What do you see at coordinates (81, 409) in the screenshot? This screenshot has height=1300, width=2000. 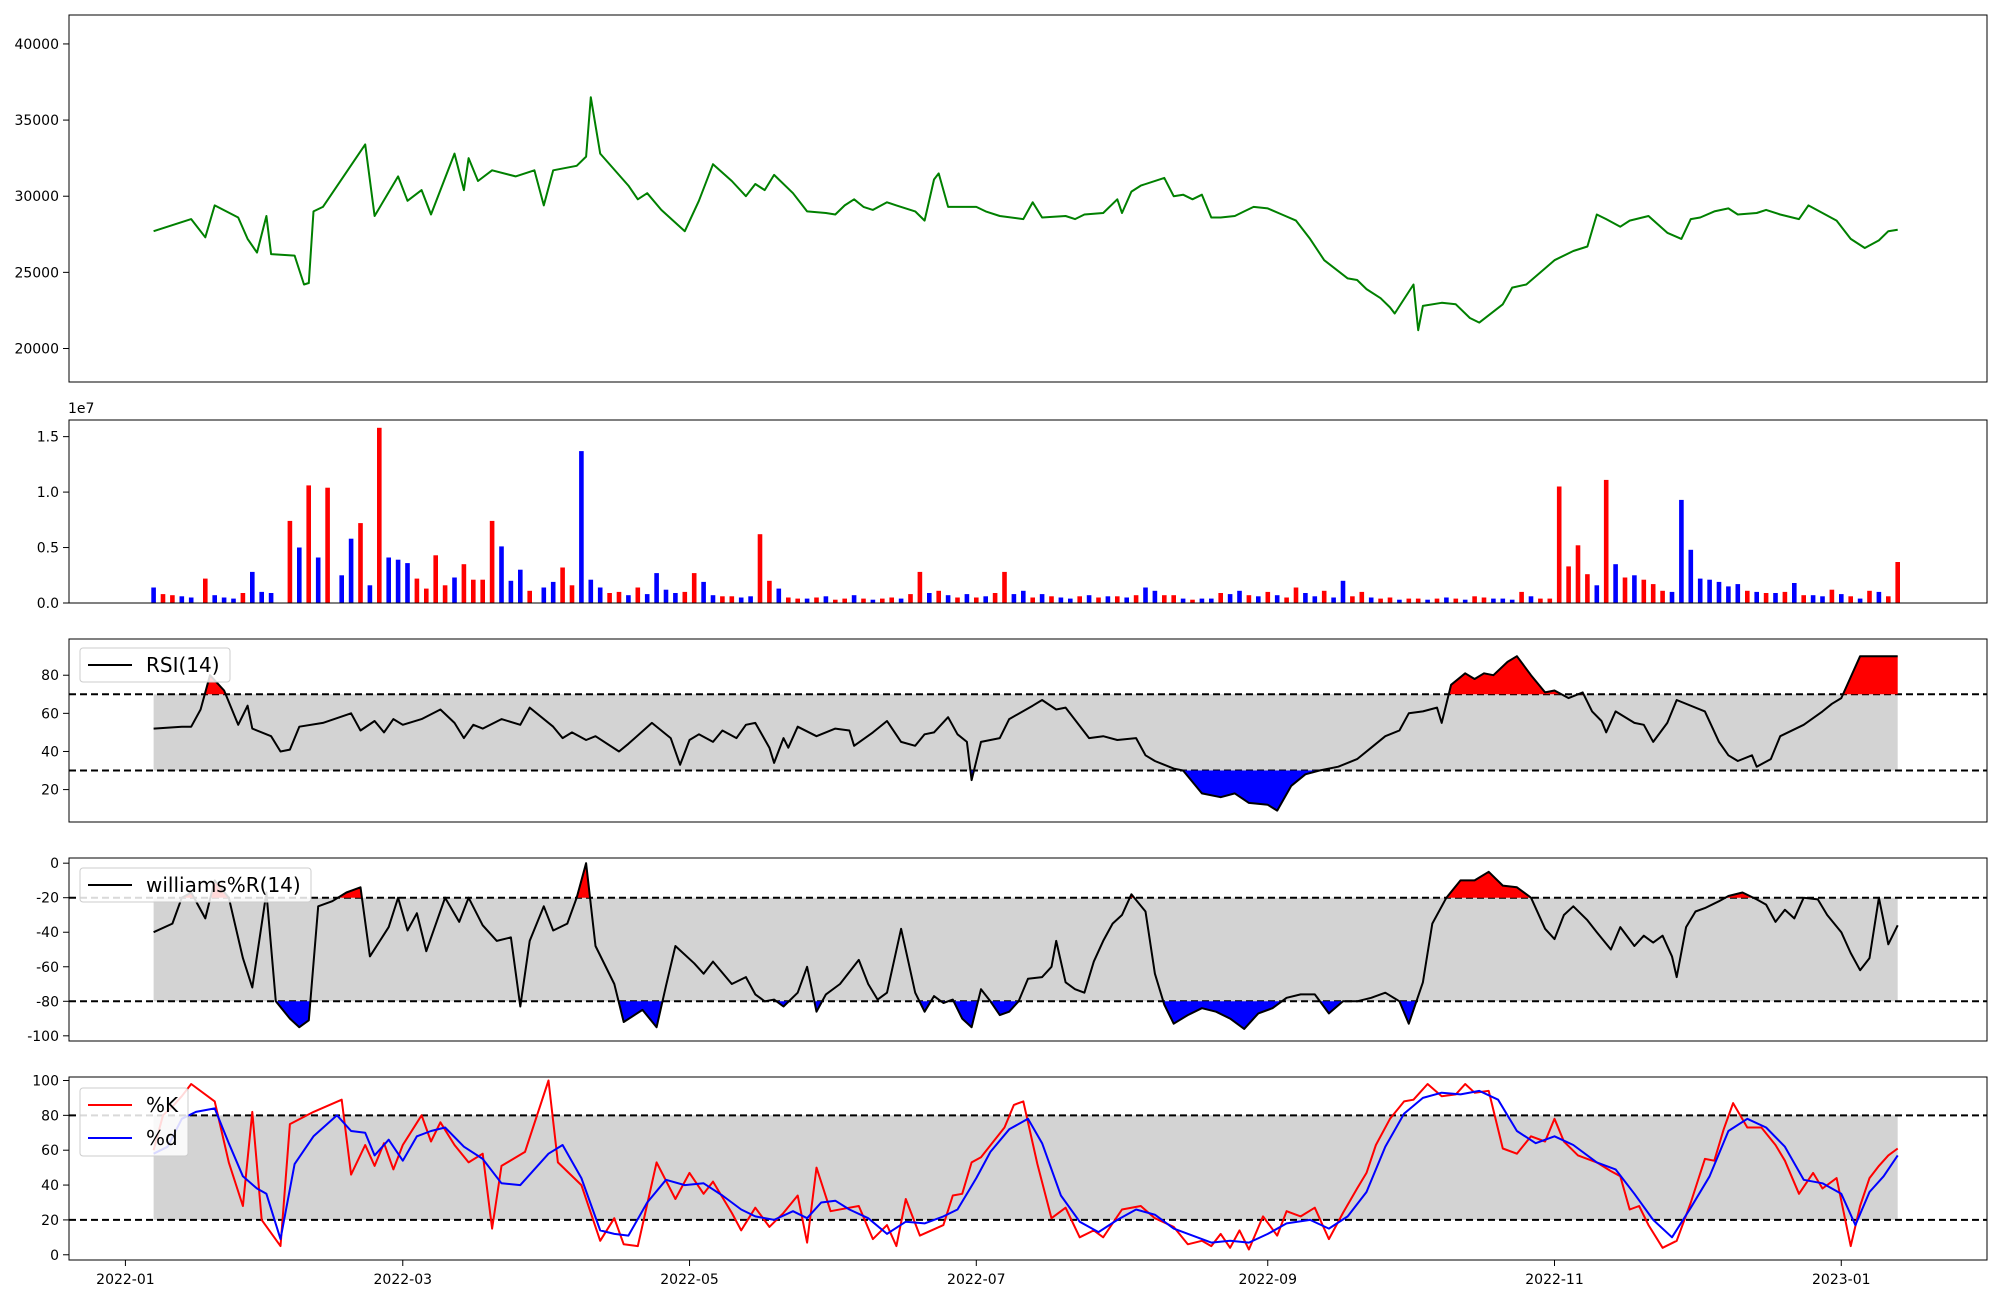 I see `volume-offset-label: 1e7` at bounding box center [81, 409].